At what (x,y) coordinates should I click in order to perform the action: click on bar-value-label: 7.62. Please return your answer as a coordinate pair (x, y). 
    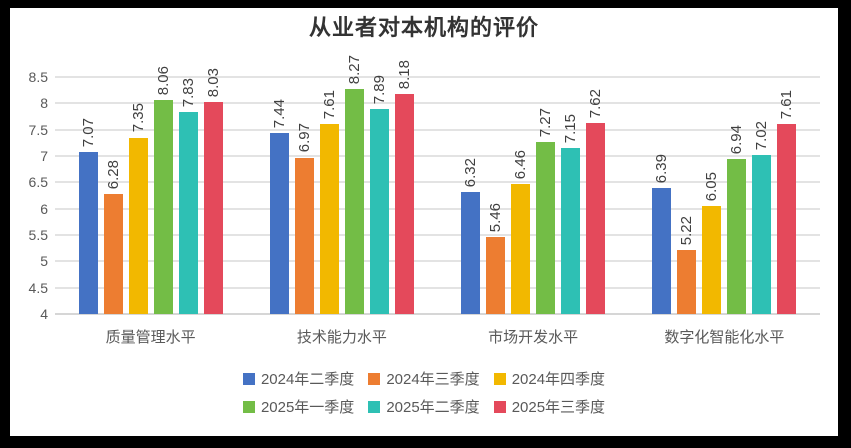
    Looking at the image, I should click on (596, 104).